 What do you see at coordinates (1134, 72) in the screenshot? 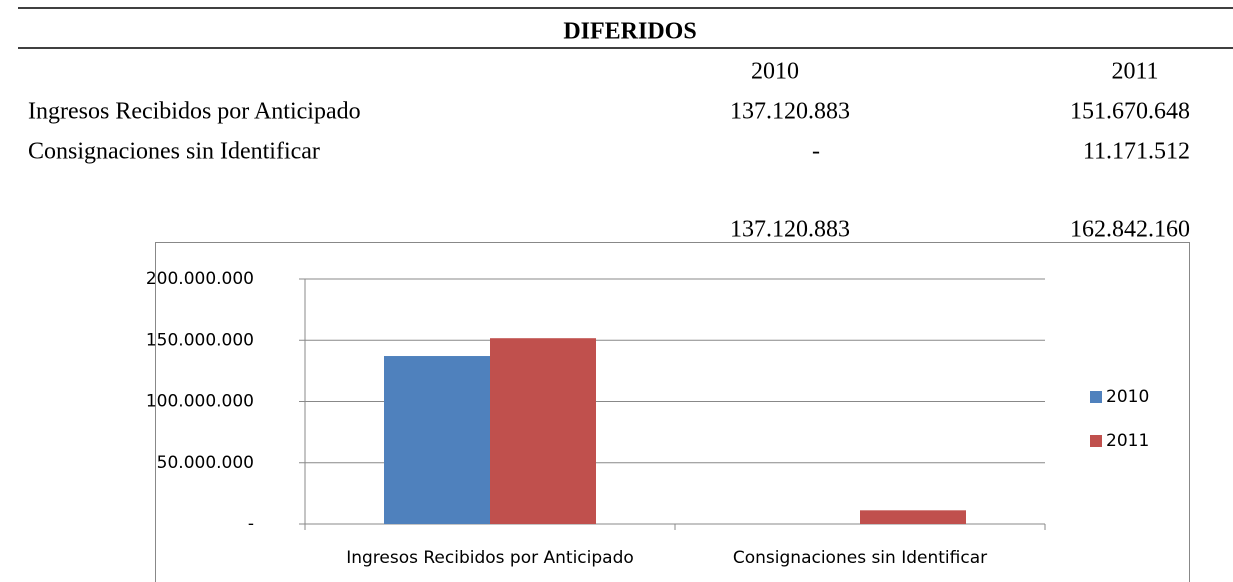
I see `column-header: 2011` at bounding box center [1134, 72].